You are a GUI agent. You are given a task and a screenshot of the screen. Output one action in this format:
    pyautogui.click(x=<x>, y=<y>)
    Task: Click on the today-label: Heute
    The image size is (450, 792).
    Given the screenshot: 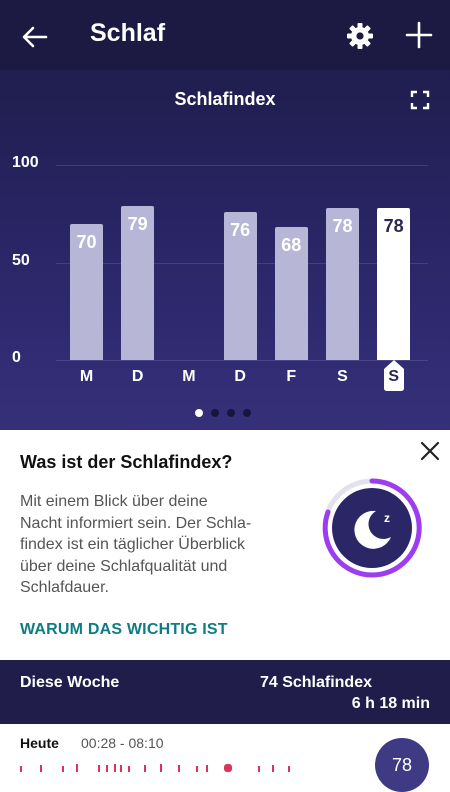 What is the action you would take?
    pyautogui.click(x=39, y=743)
    